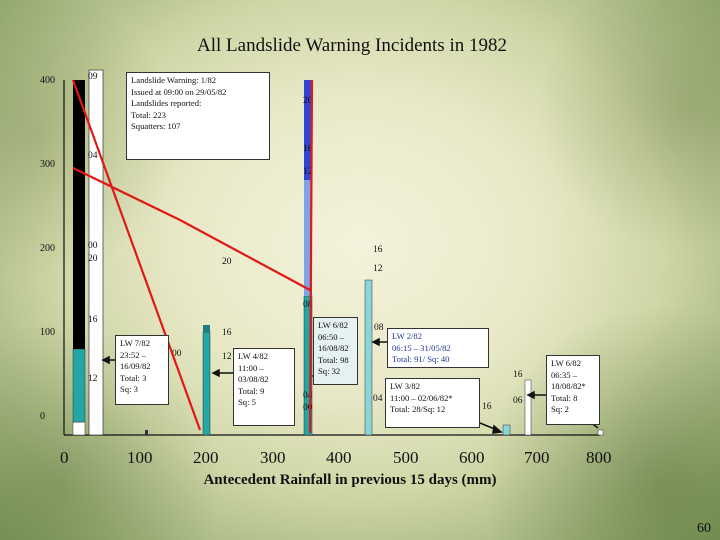 The image size is (720, 540). I want to click on y-tick-100: 100, so click(47, 332).